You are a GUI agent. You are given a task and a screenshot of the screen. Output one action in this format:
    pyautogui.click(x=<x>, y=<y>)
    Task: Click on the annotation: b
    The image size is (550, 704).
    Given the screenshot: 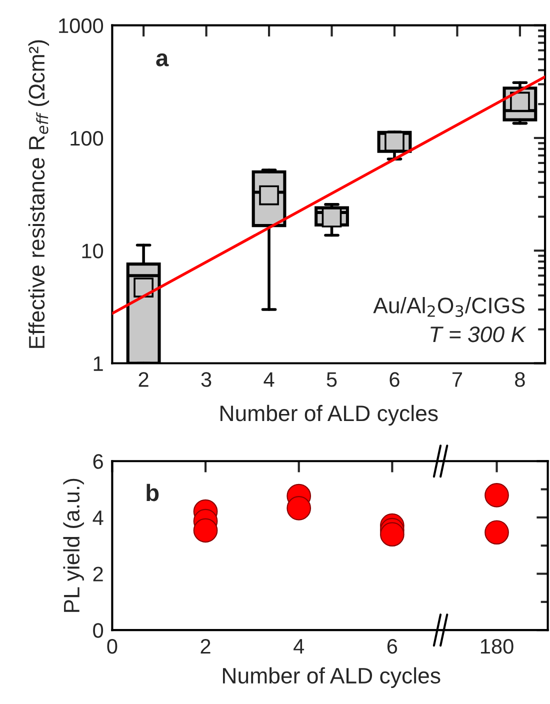 What is the action you would take?
    pyautogui.click(x=152, y=493)
    